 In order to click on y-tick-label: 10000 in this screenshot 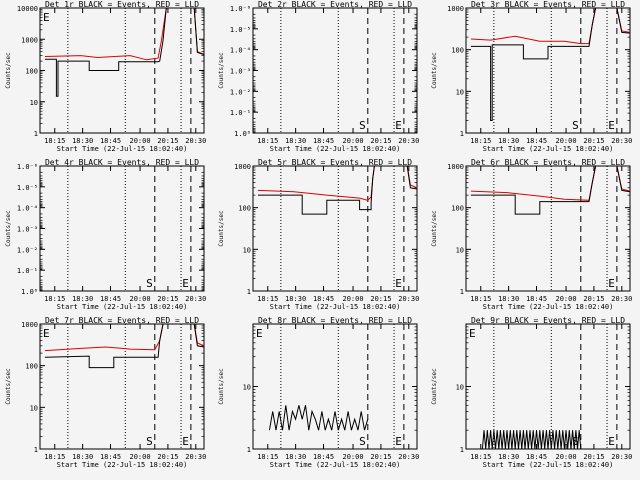, I will do `click(27, 9)`.